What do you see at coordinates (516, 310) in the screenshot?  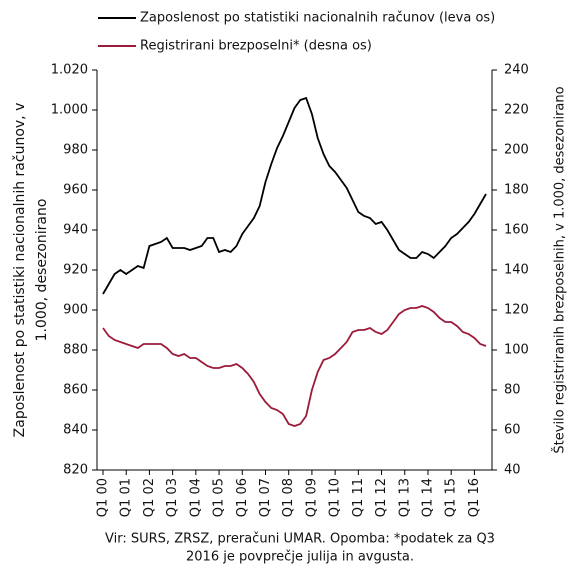 I see `y2-tick-label: 120` at bounding box center [516, 310].